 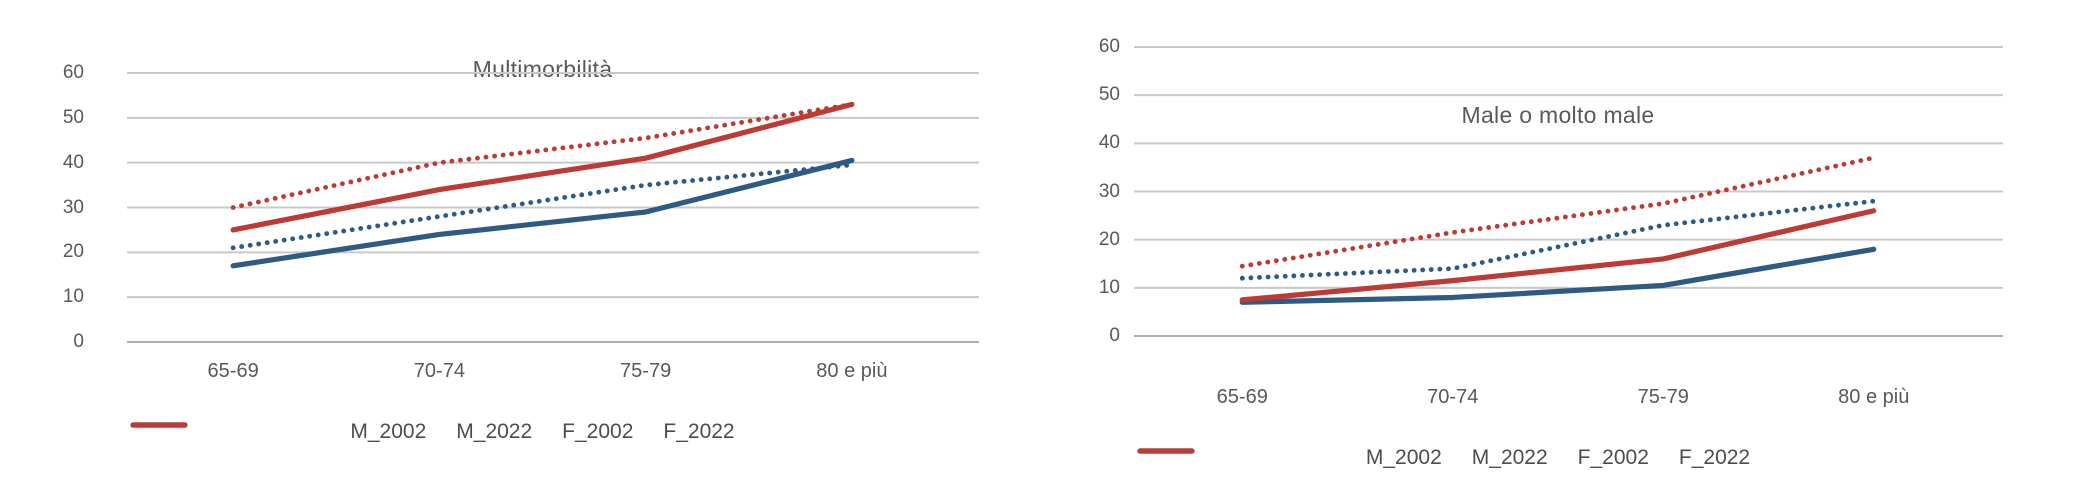 What do you see at coordinates (542, 69) in the screenshot?
I see `chart-title: Multimorbilità` at bounding box center [542, 69].